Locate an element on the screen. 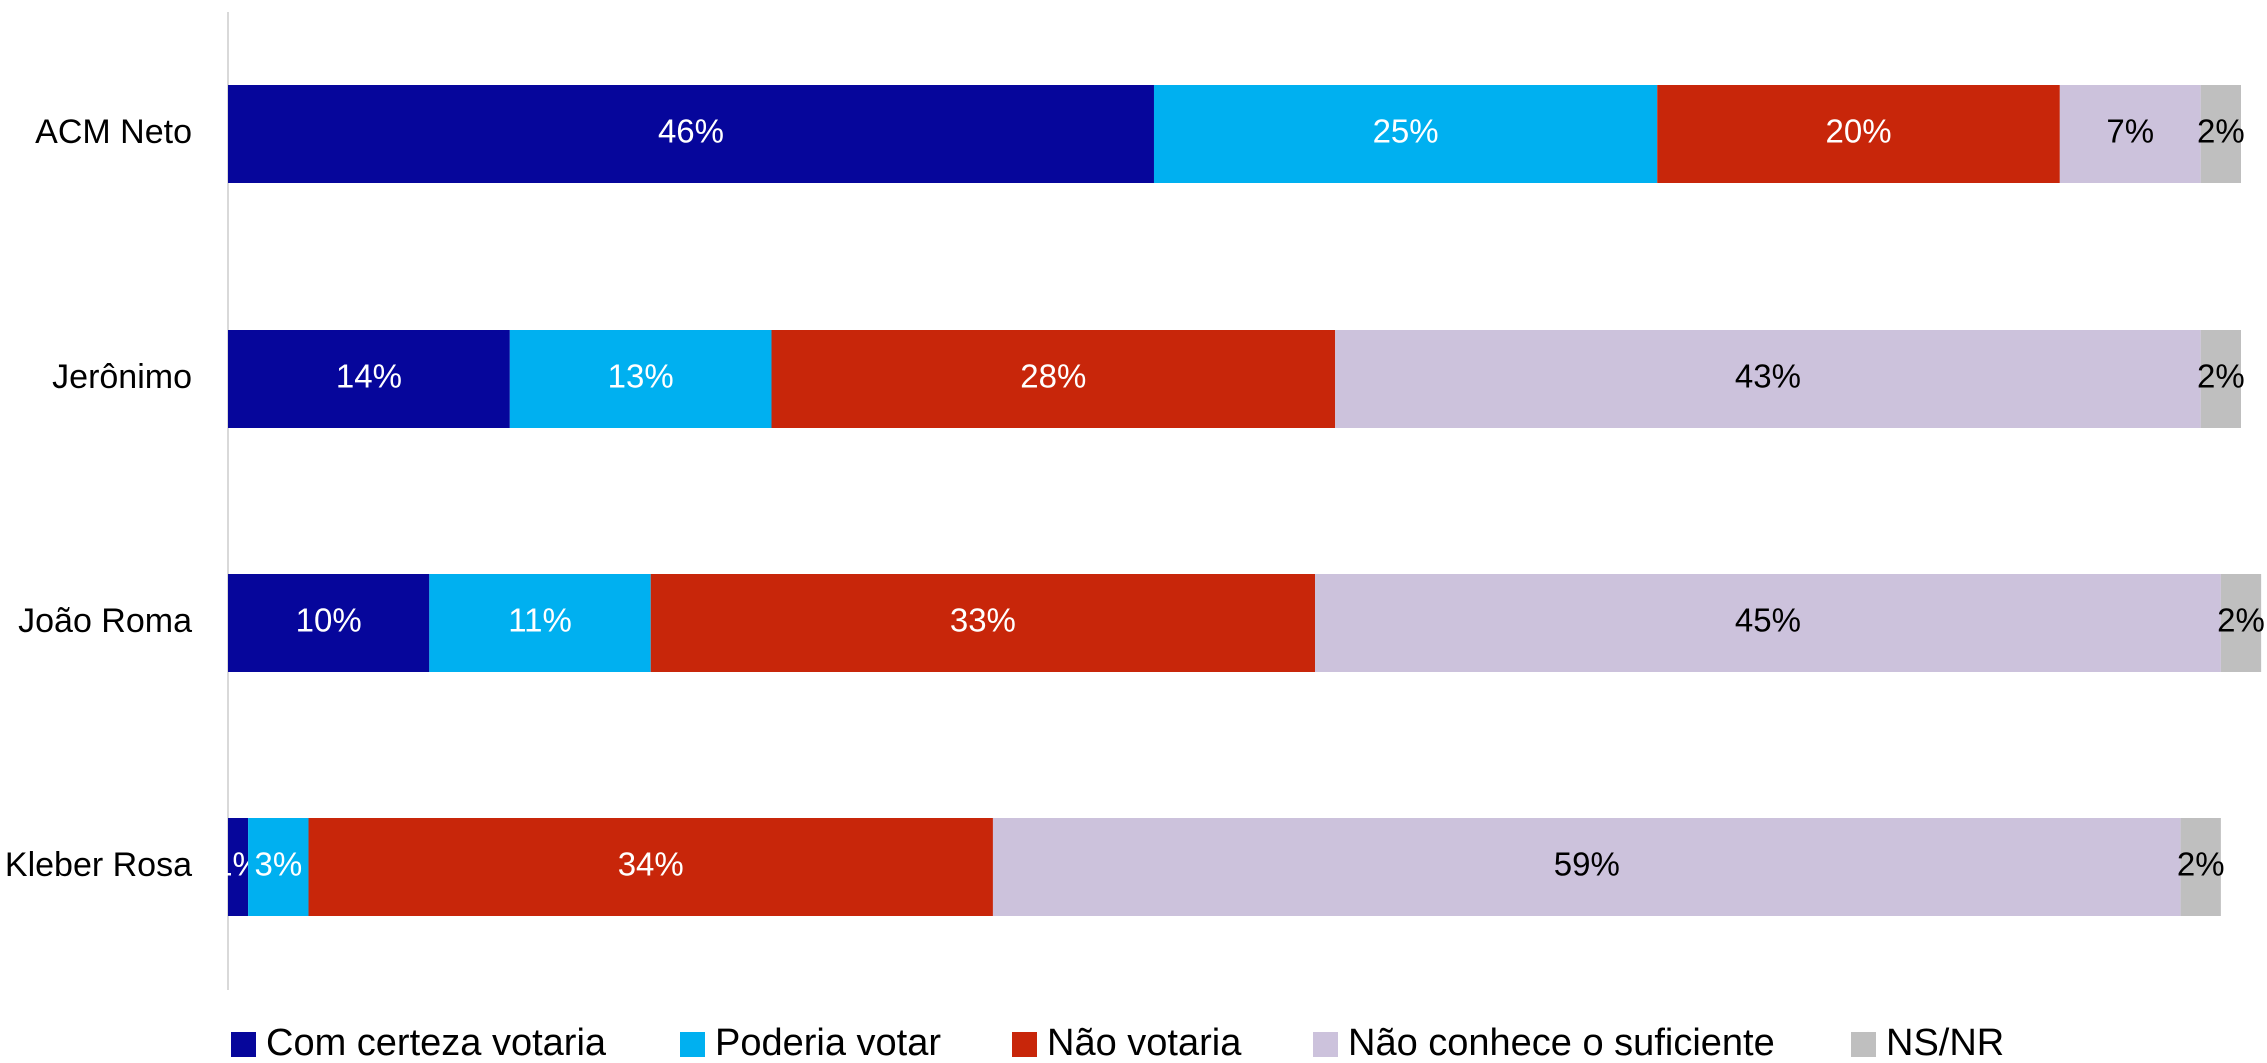  data-label: 46% is located at coordinates (691, 131).